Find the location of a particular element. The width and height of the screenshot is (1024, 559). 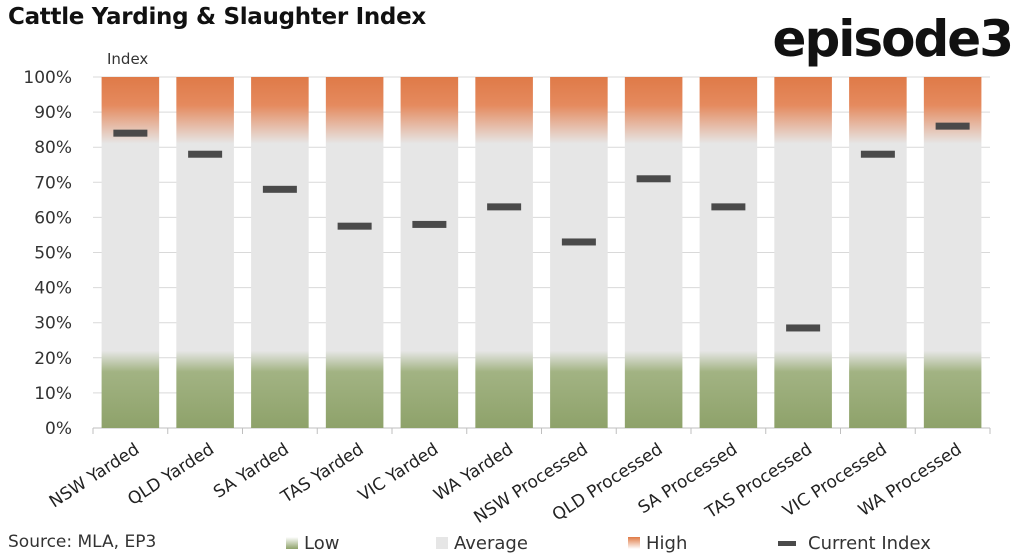

y-tick-label: 10% is located at coordinates (53, 394).